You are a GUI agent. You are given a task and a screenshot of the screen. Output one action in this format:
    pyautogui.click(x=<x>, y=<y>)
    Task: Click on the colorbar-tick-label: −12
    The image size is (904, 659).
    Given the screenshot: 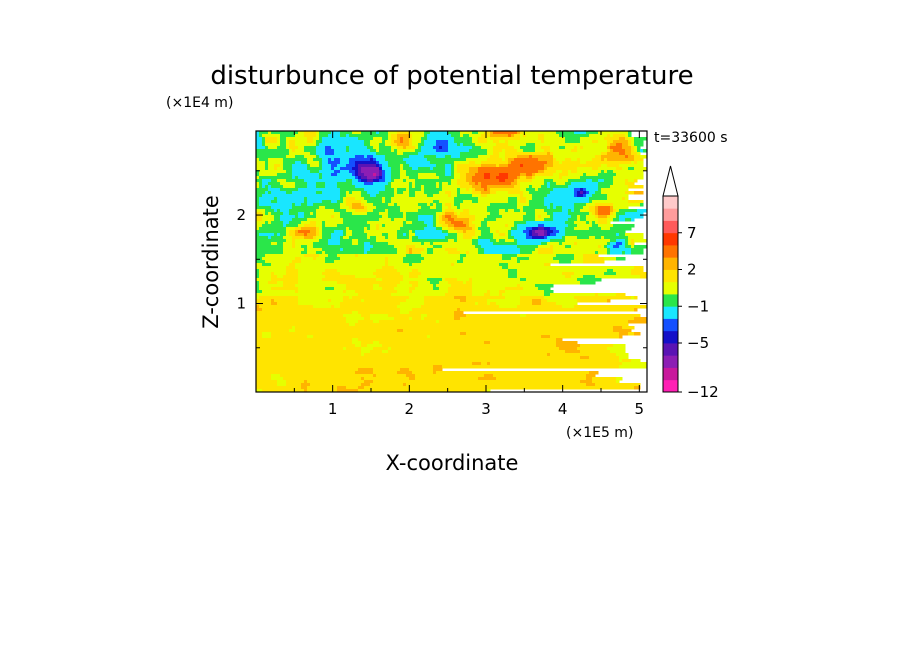 What is the action you would take?
    pyautogui.click(x=703, y=392)
    